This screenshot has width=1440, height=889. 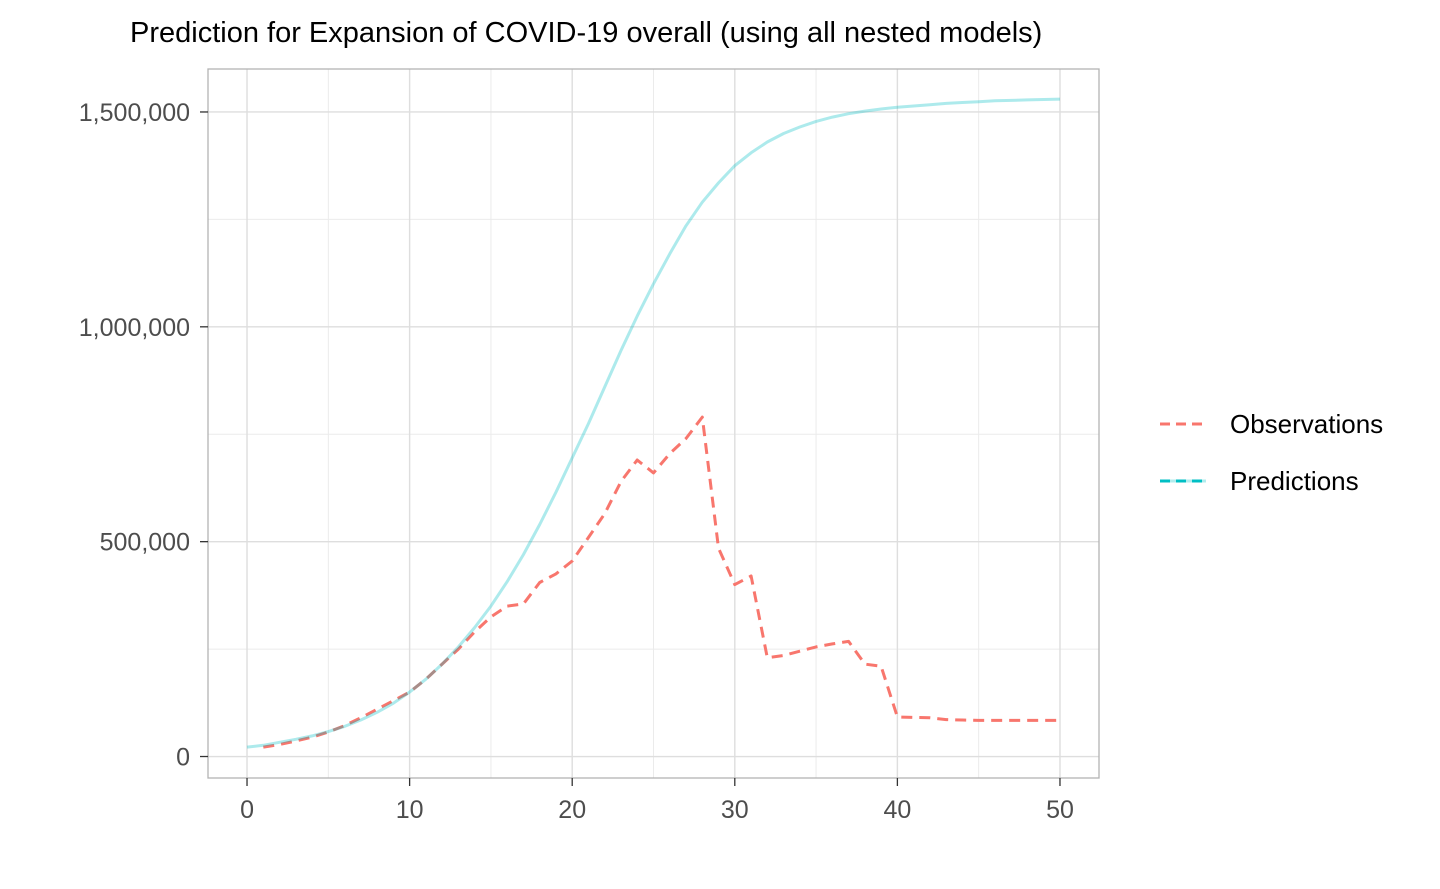 What do you see at coordinates (134, 113) in the screenshot?
I see `y-tick-label: 1,500,000` at bounding box center [134, 113].